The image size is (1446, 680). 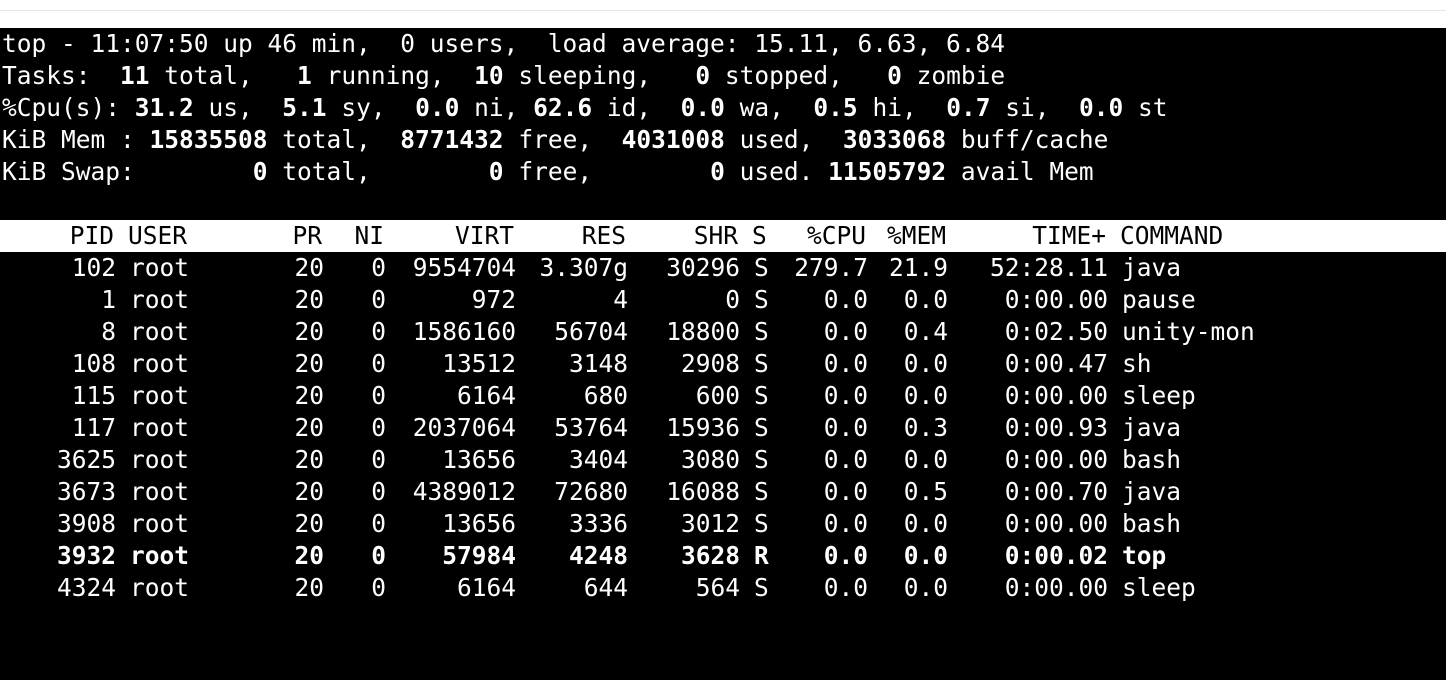 I want to click on process-res: 72680, so click(x=591, y=491).